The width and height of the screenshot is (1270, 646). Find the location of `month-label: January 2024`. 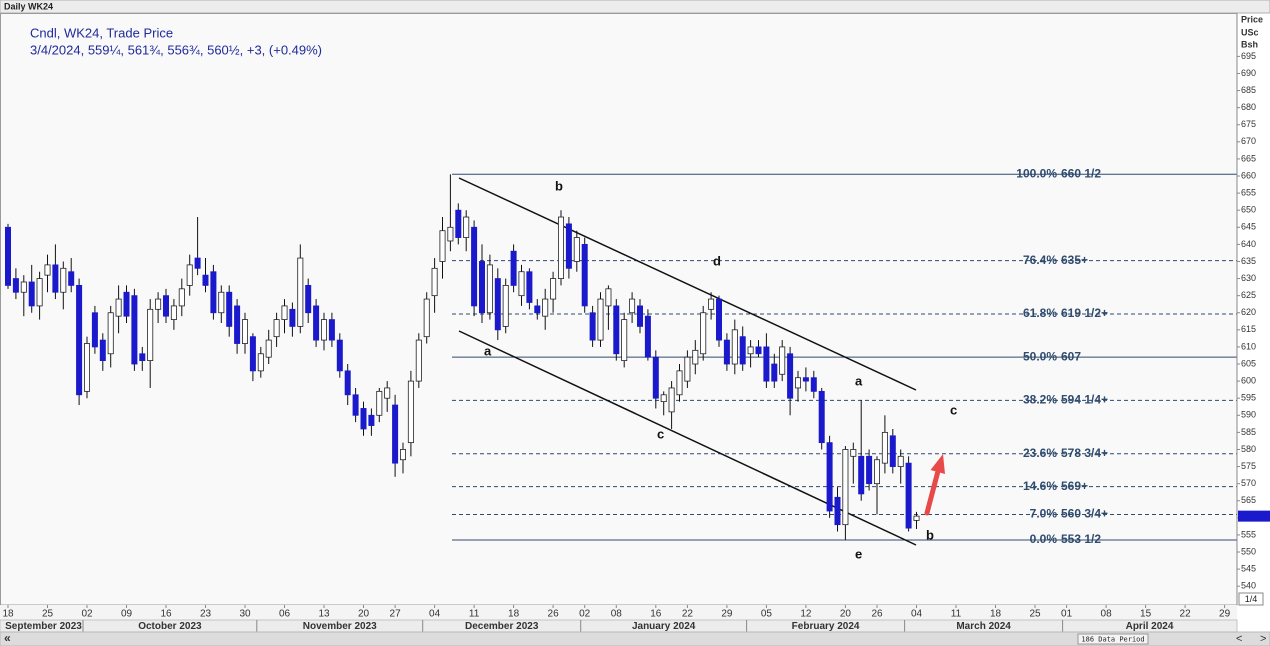

month-label: January 2024 is located at coordinates (664, 626).